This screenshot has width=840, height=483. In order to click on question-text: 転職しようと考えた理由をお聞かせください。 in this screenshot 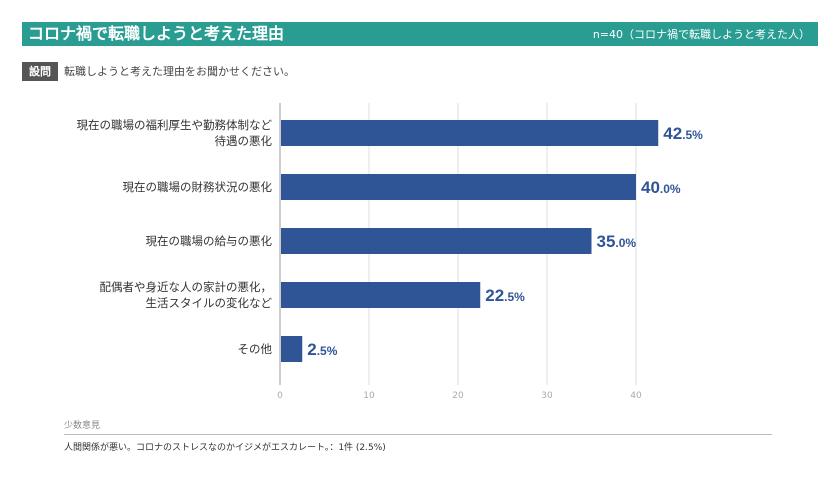, I will do `click(179, 71)`.